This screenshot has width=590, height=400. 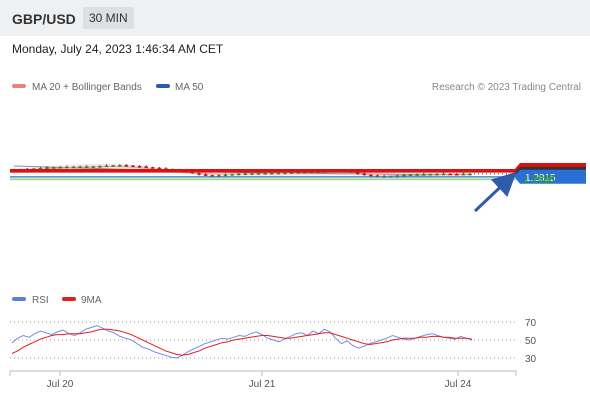 What do you see at coordinates (44, 19) in the screenshot?
I see `symbol-label: GBP/USD` at bounding box center [44, 19].